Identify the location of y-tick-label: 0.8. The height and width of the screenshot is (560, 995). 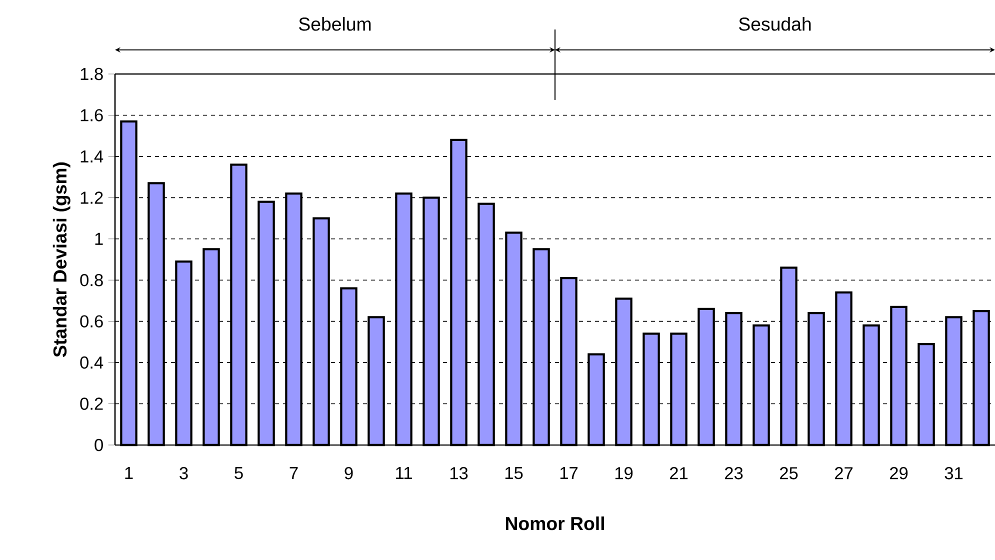
(91, 280).